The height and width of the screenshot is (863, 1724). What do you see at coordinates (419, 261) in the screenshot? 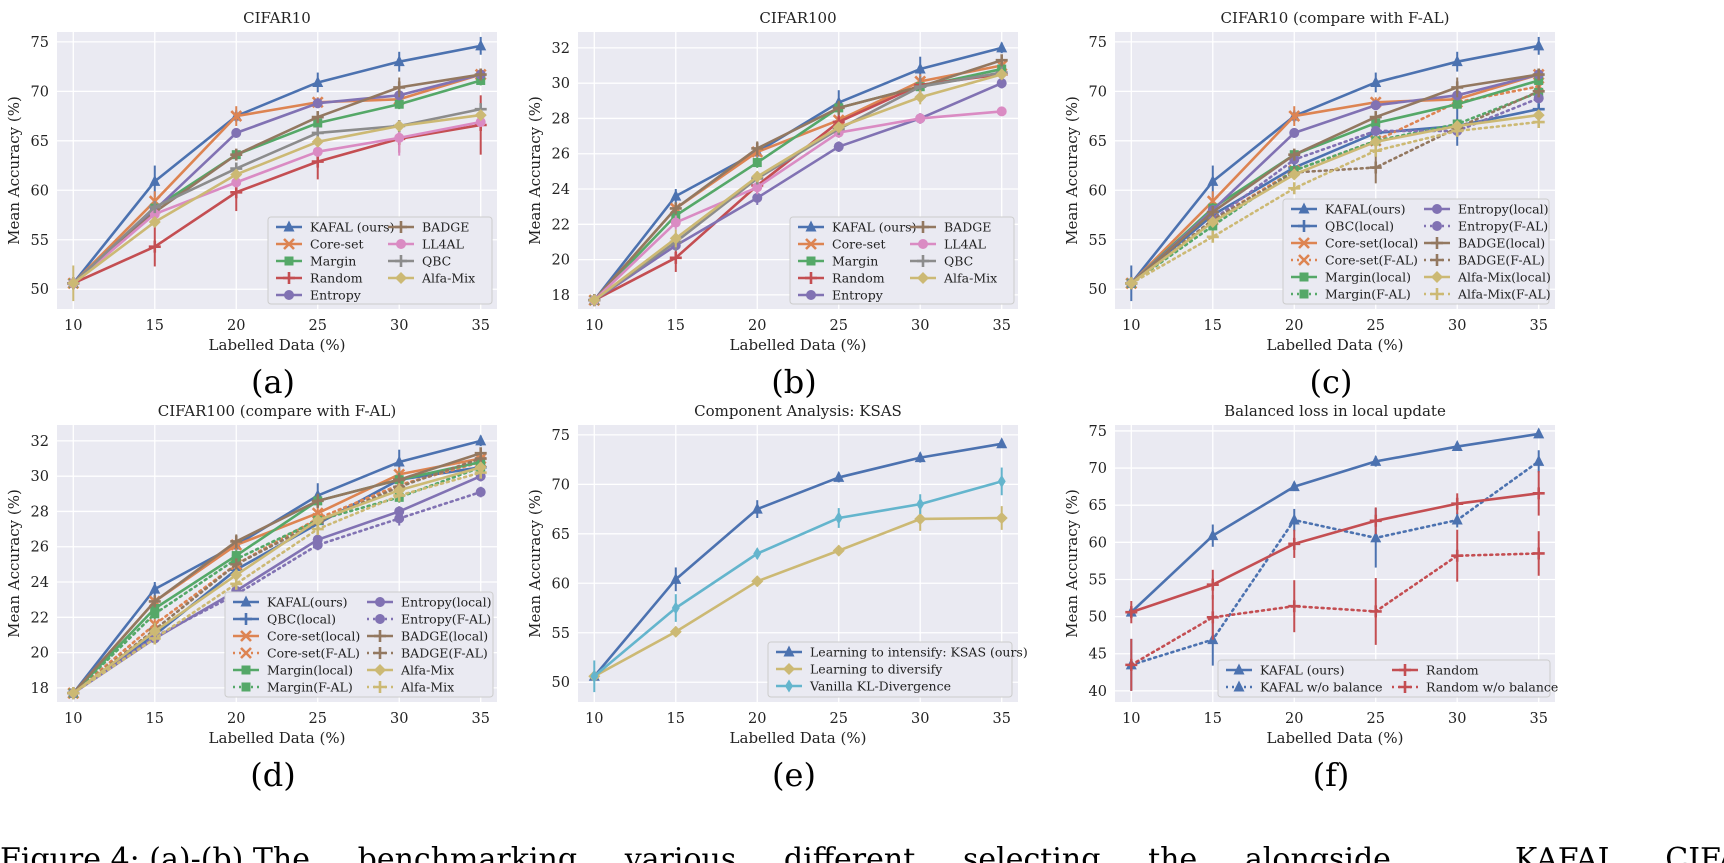
I see `legend-item-qbc: QBC` at bounding box center [419, 261].